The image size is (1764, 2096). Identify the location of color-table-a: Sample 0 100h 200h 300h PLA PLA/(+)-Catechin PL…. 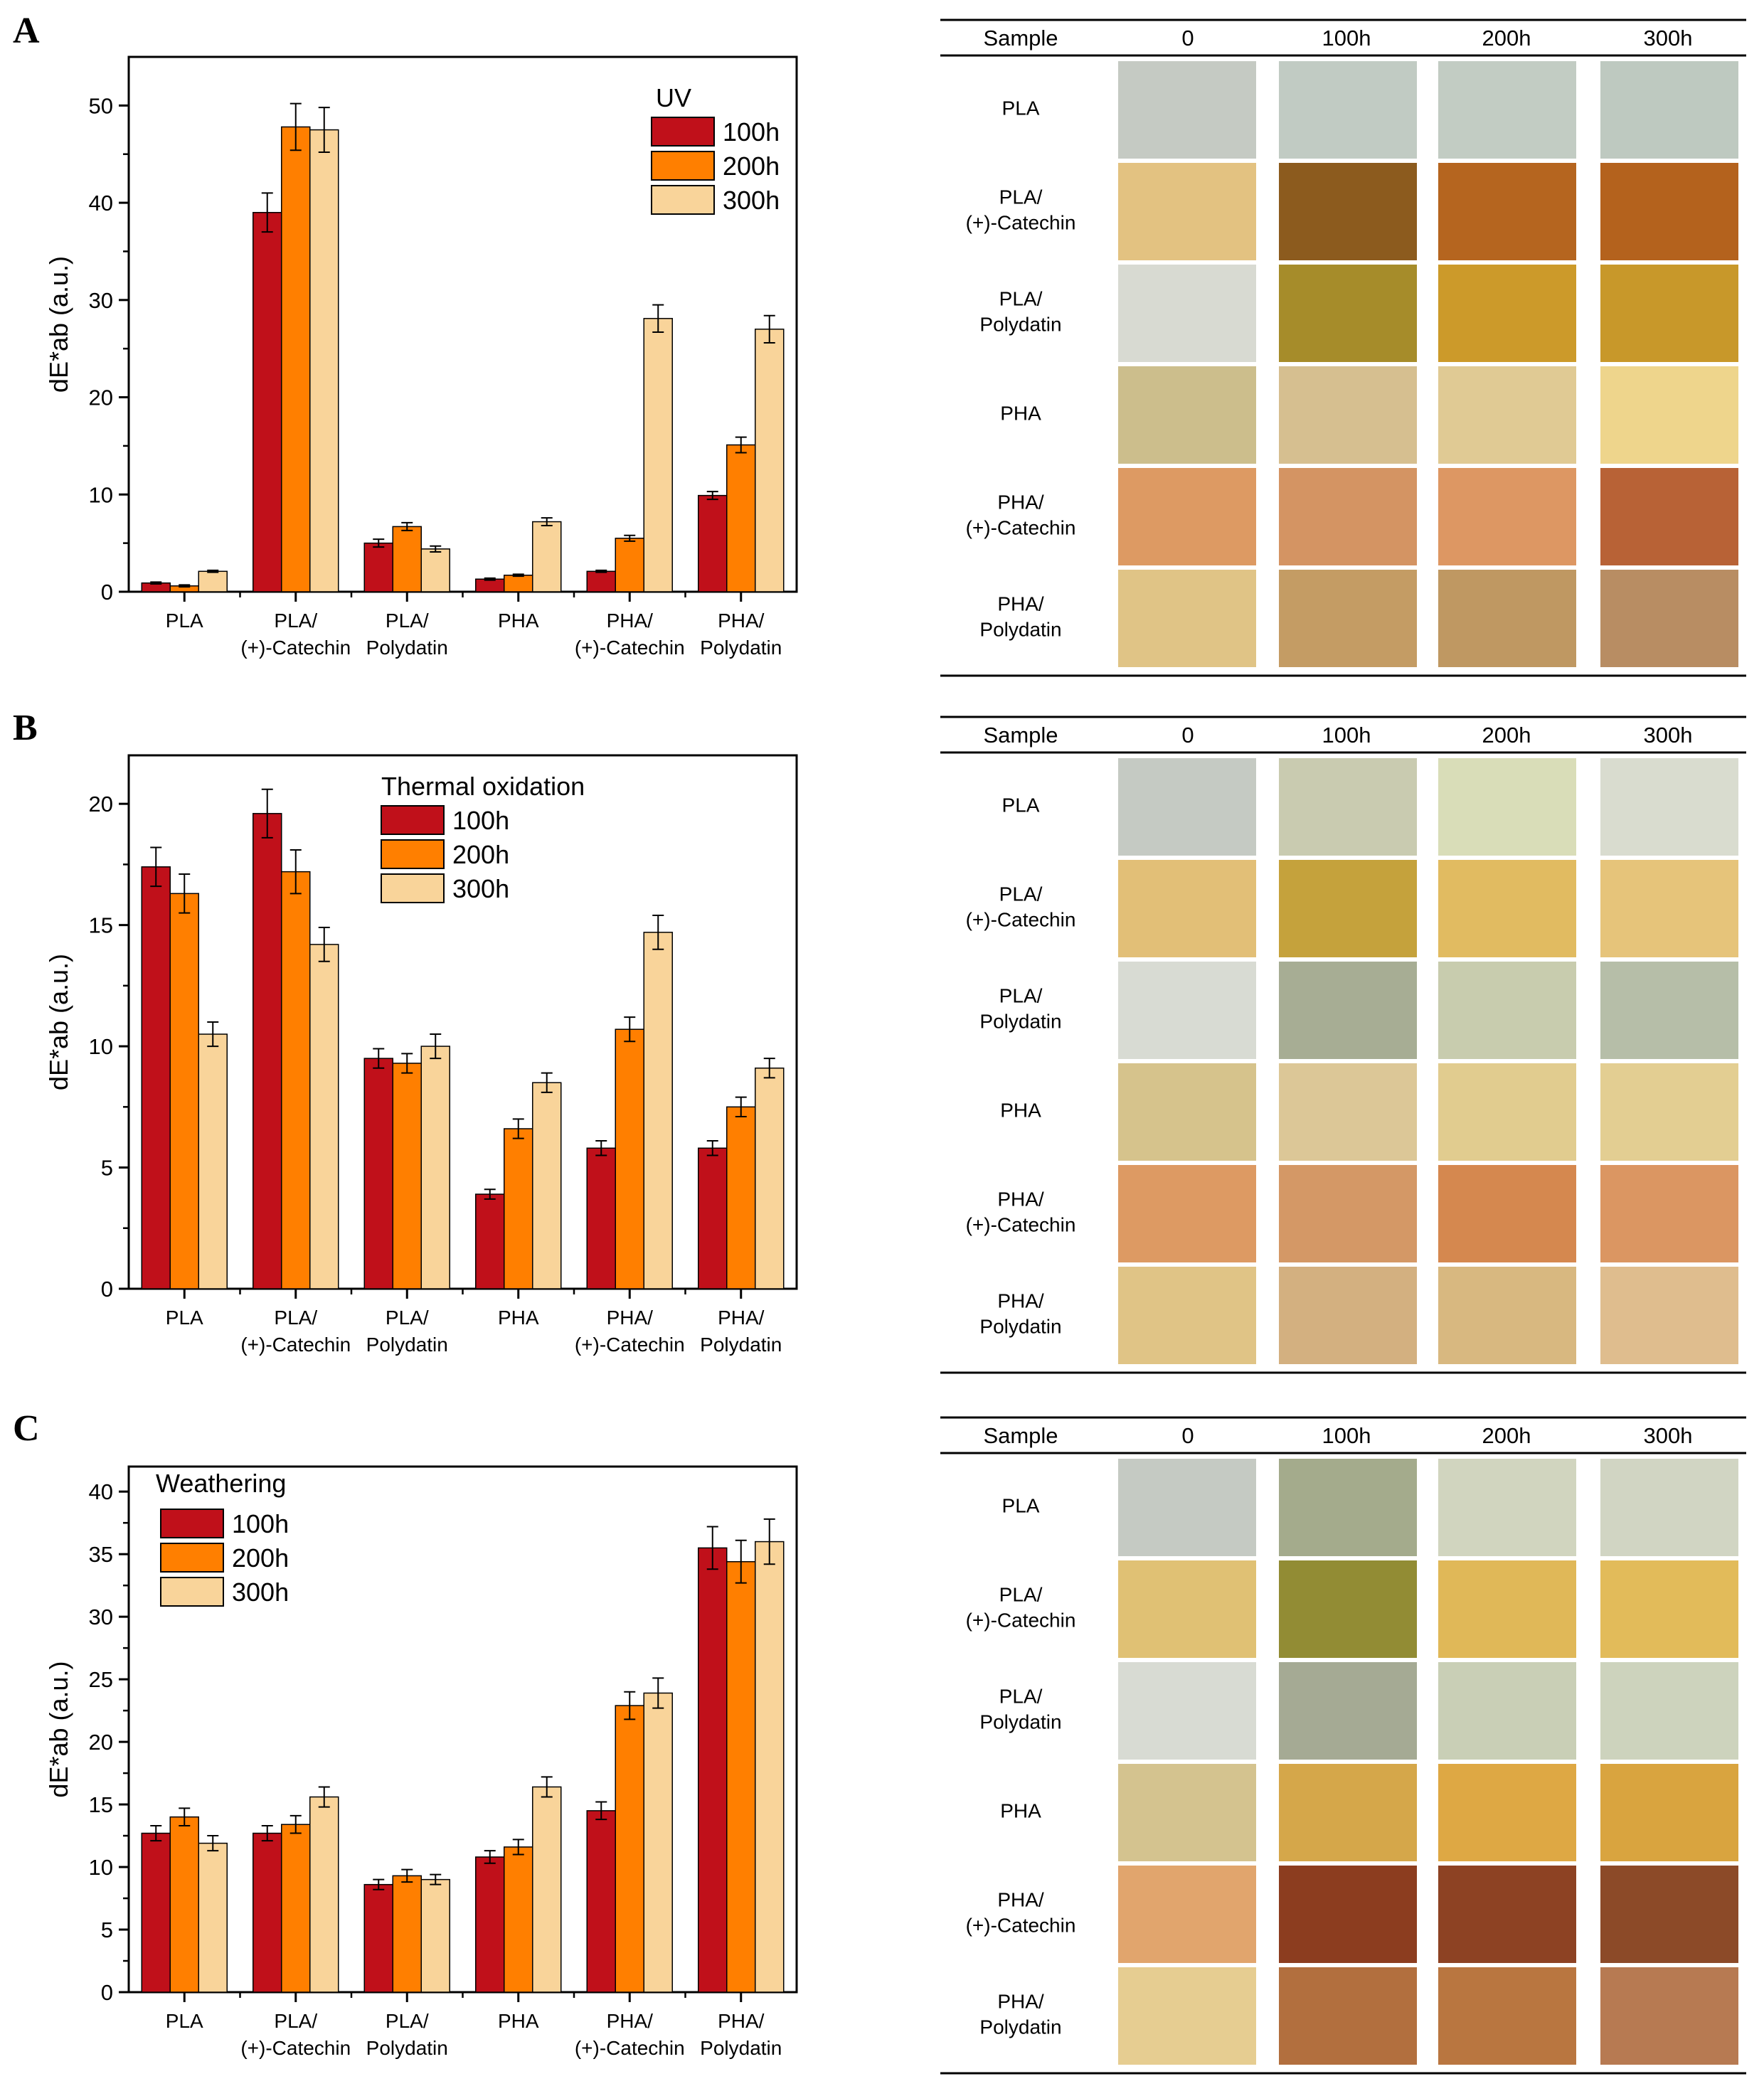
(1343, 347).